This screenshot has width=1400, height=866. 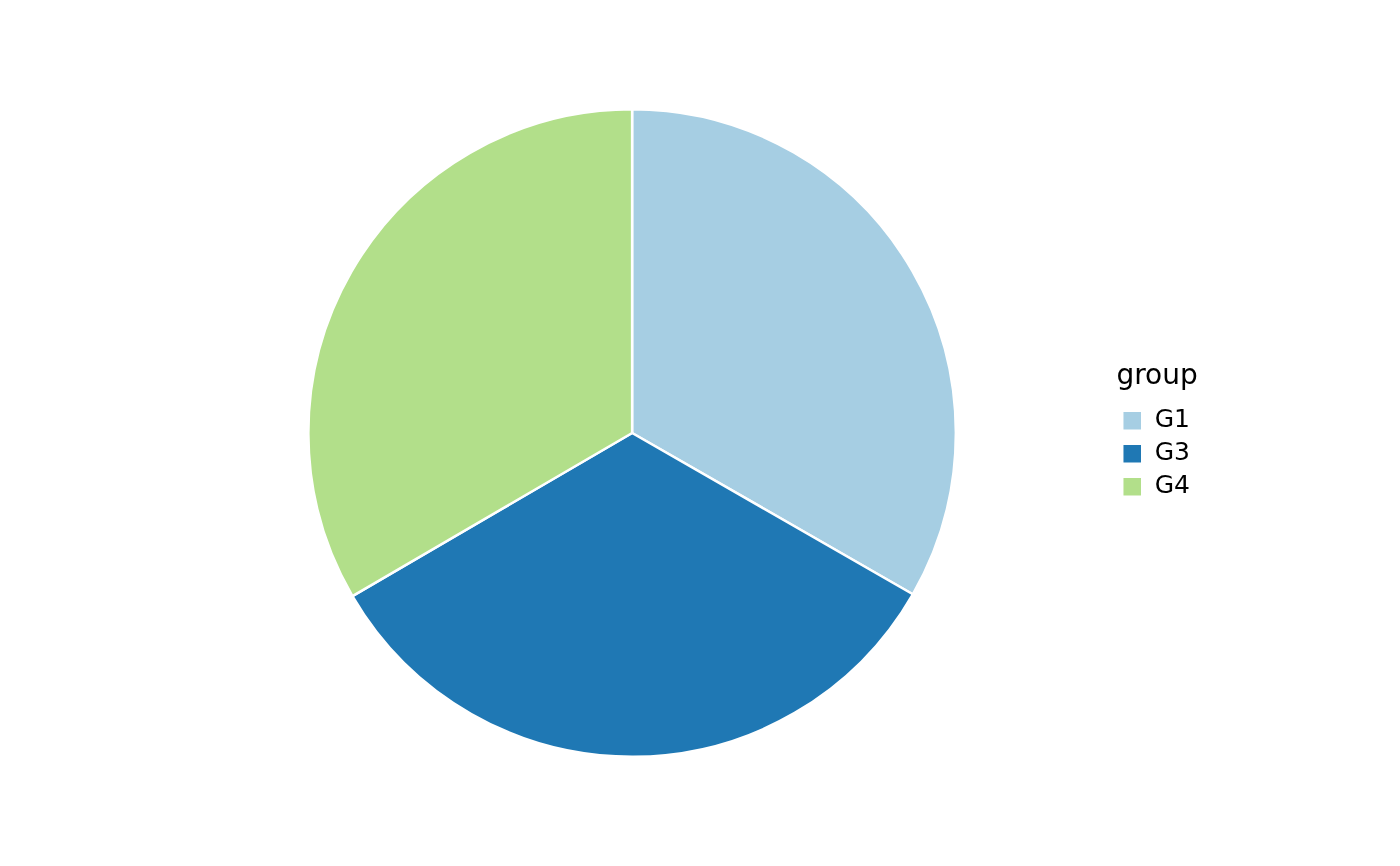 I want to click on legend-label: G3, so click(x=1172, y=452).